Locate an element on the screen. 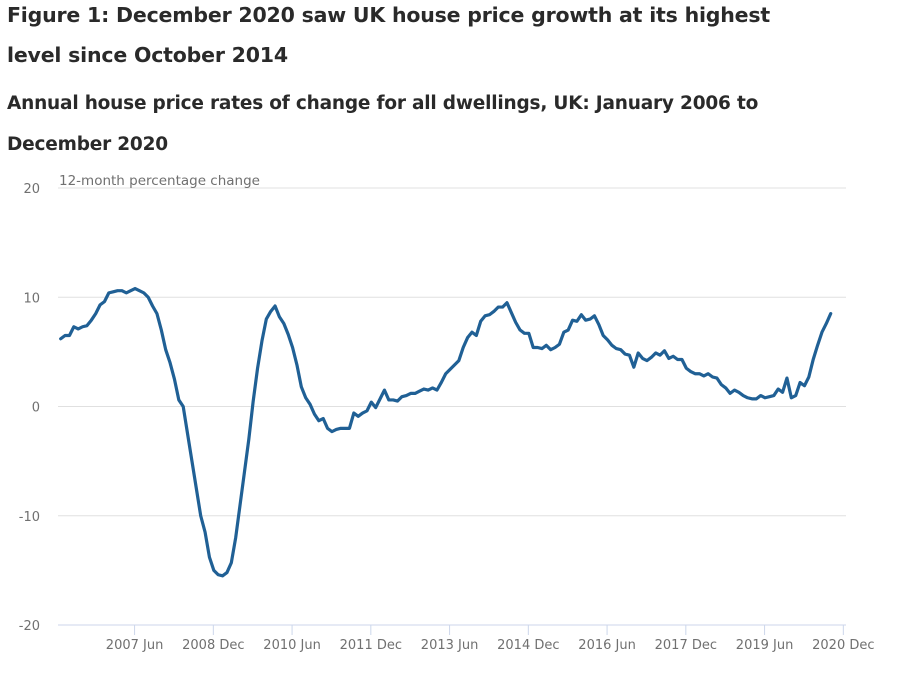  x-tick-label: 2011 Dec is located at coordinates (371, 645).